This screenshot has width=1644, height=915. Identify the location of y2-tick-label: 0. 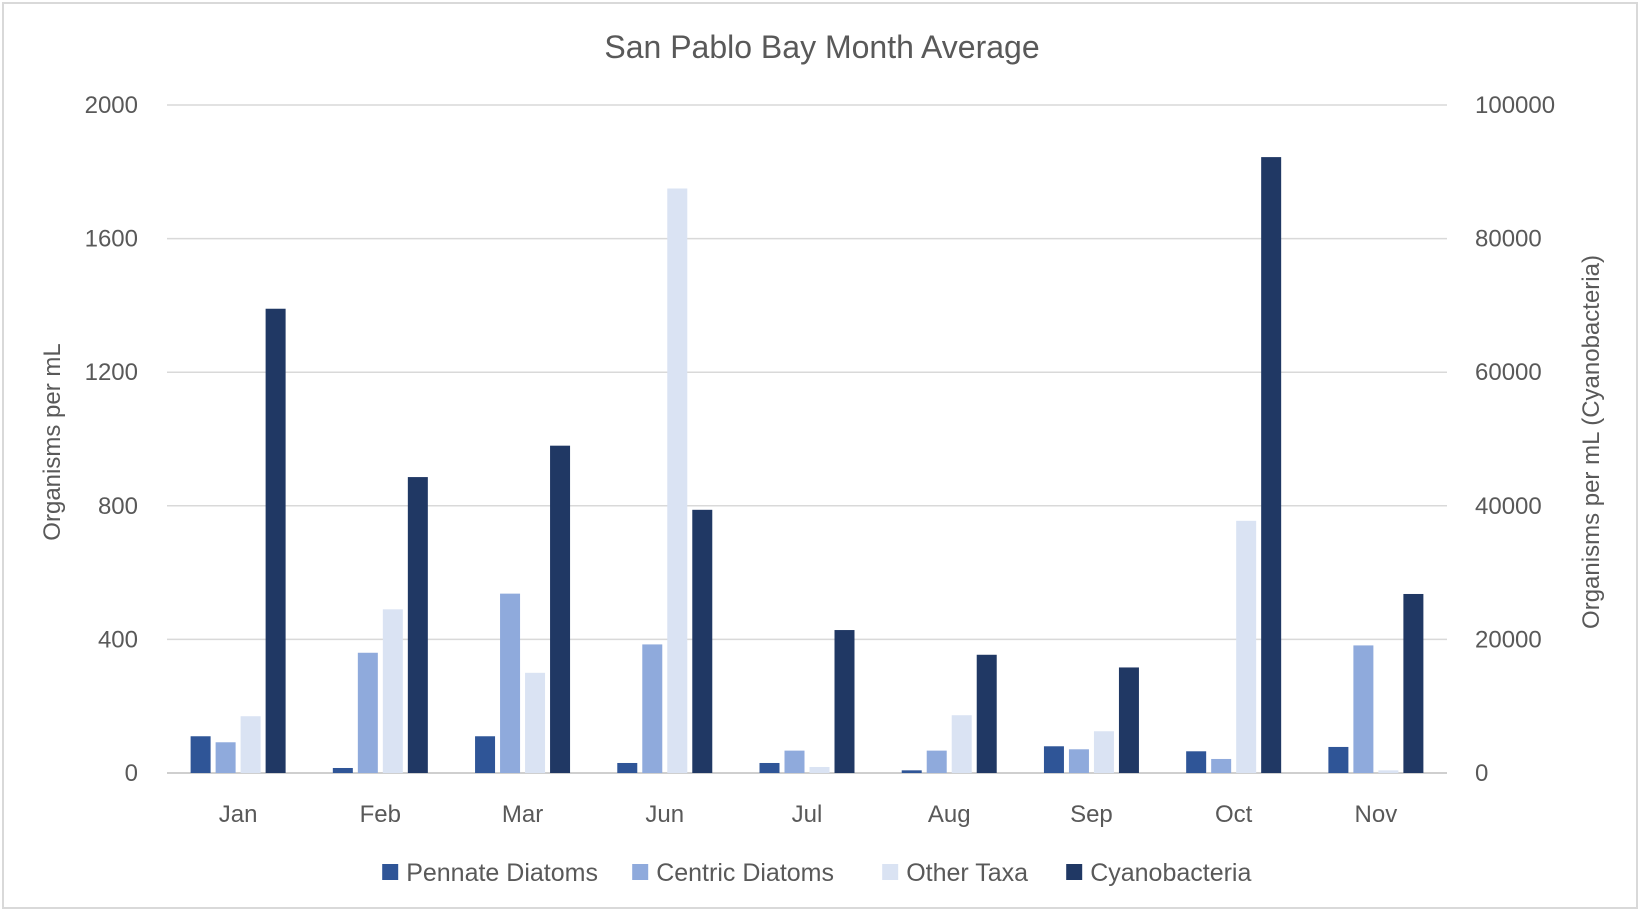
(1481, 773).